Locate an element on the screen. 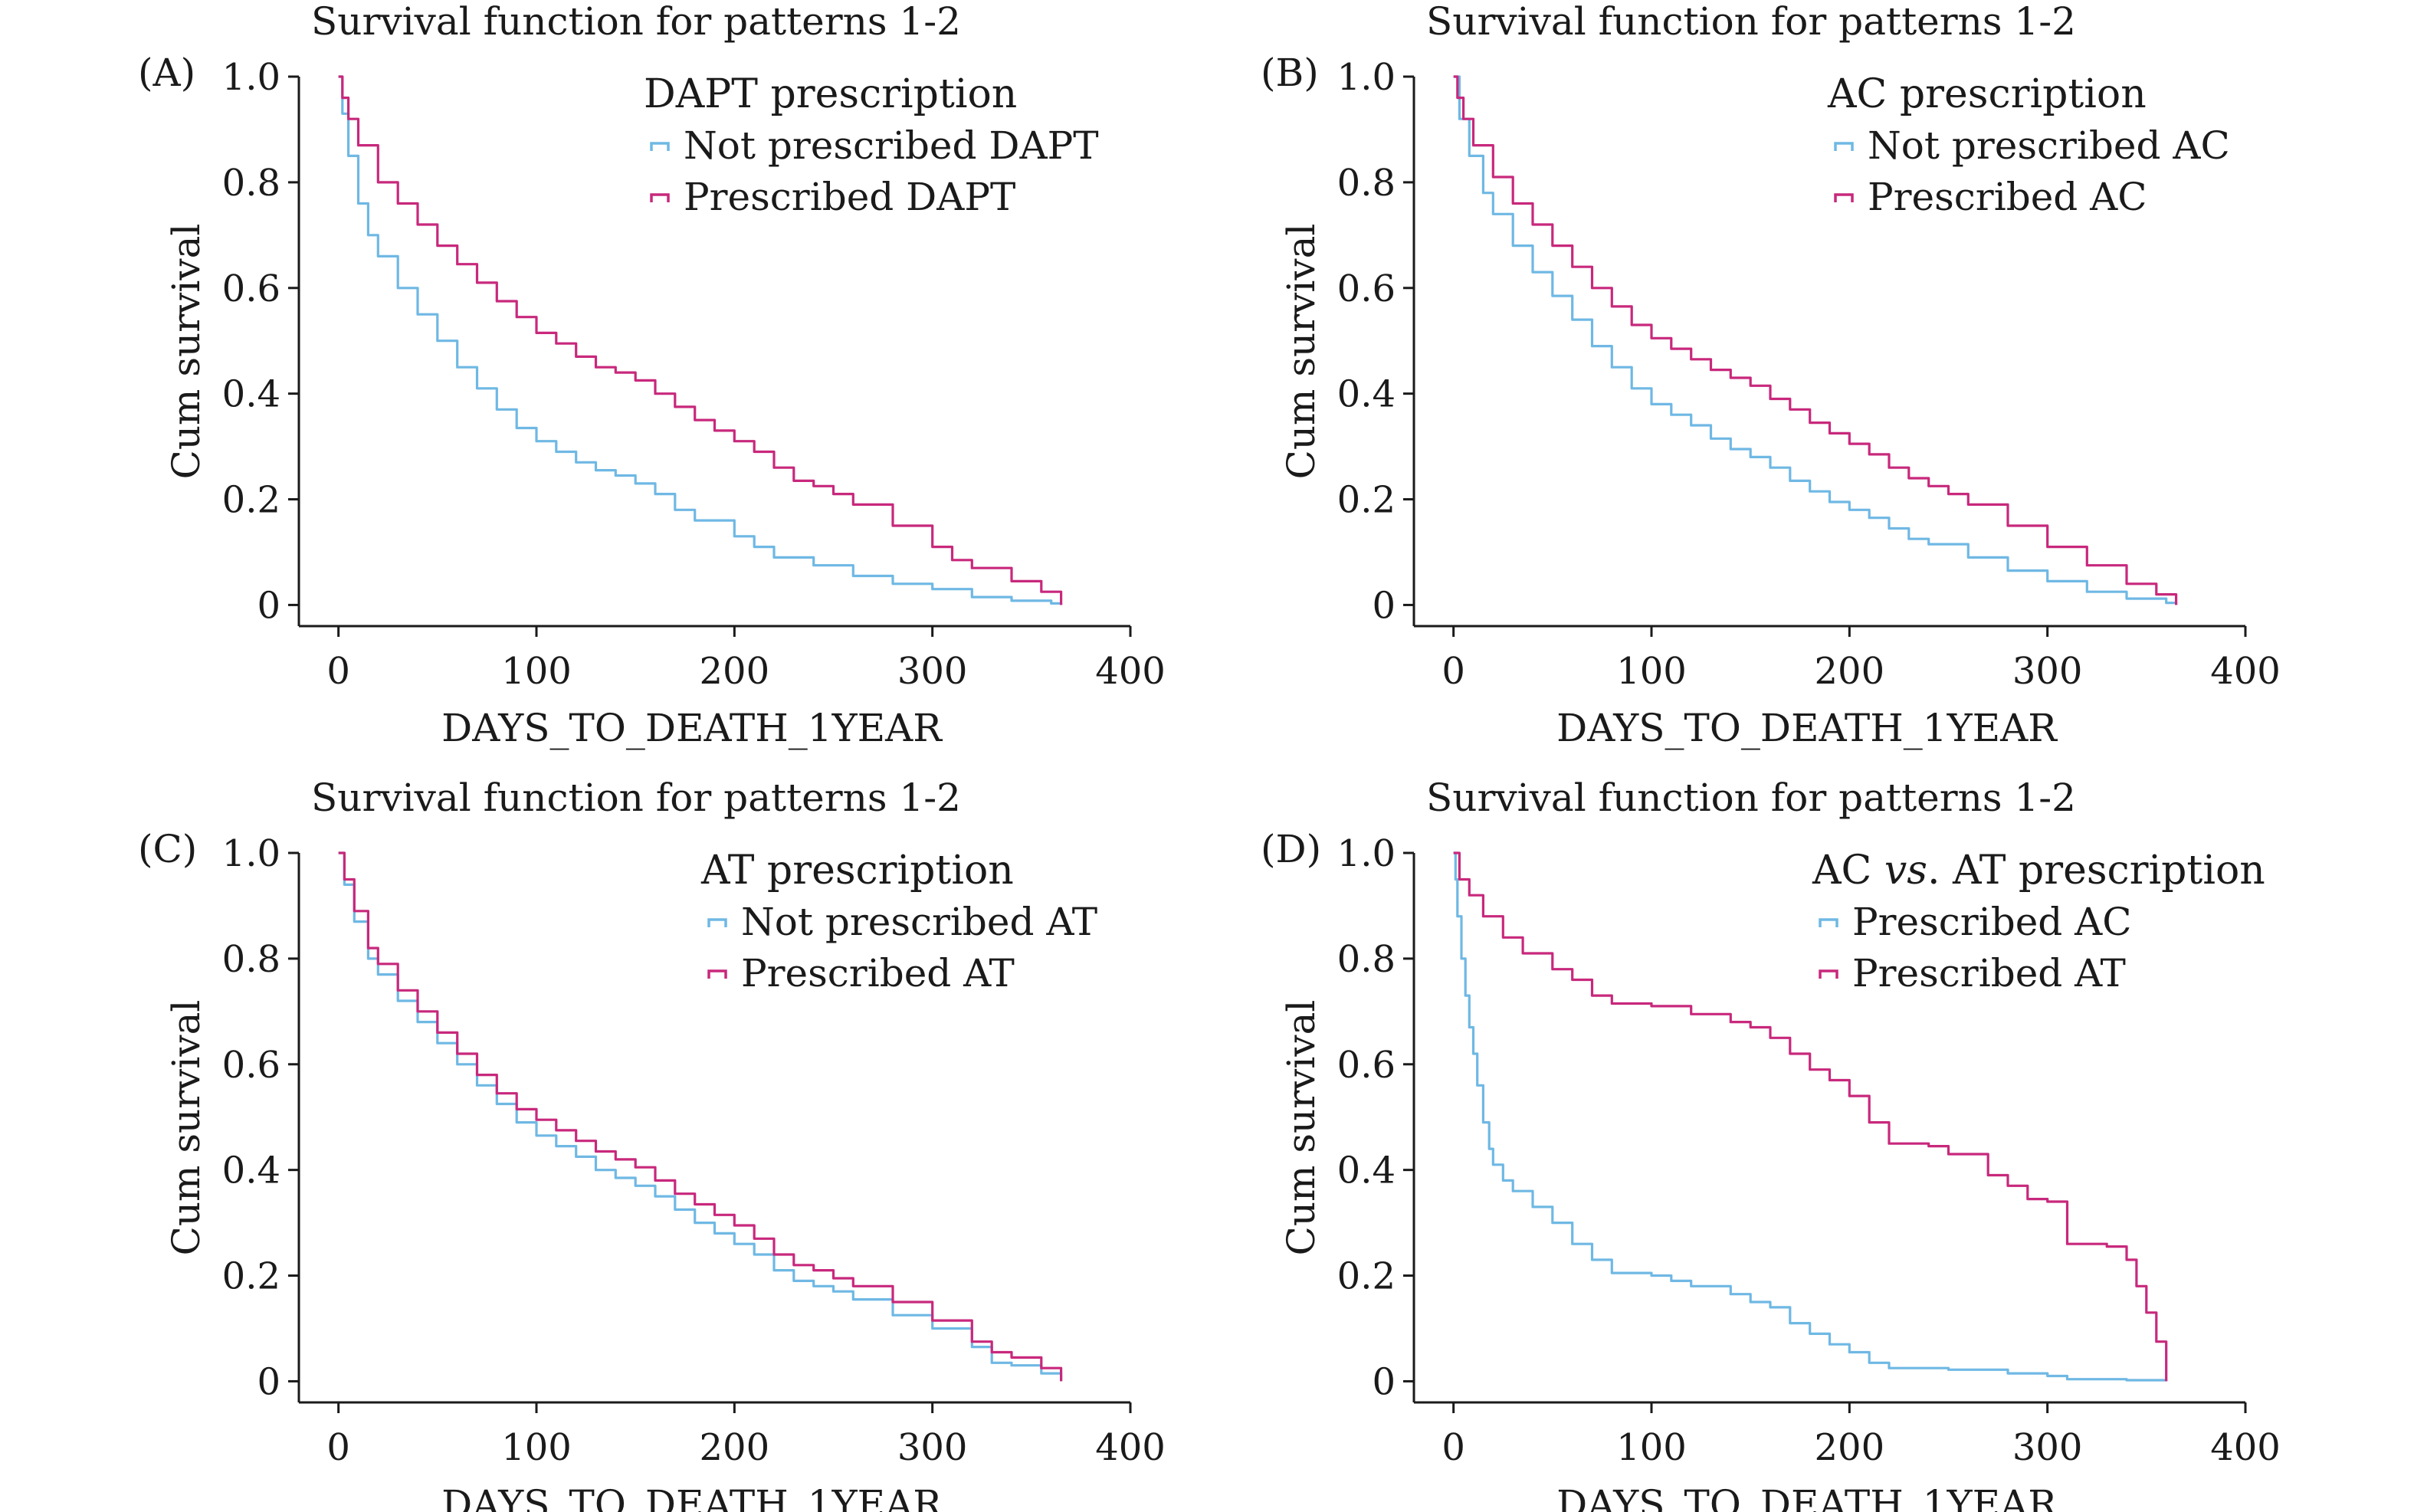 The height and width of the screenshot is (1512, 2414). legend-title: DAPT prescription is located at coordinates (831, 94).